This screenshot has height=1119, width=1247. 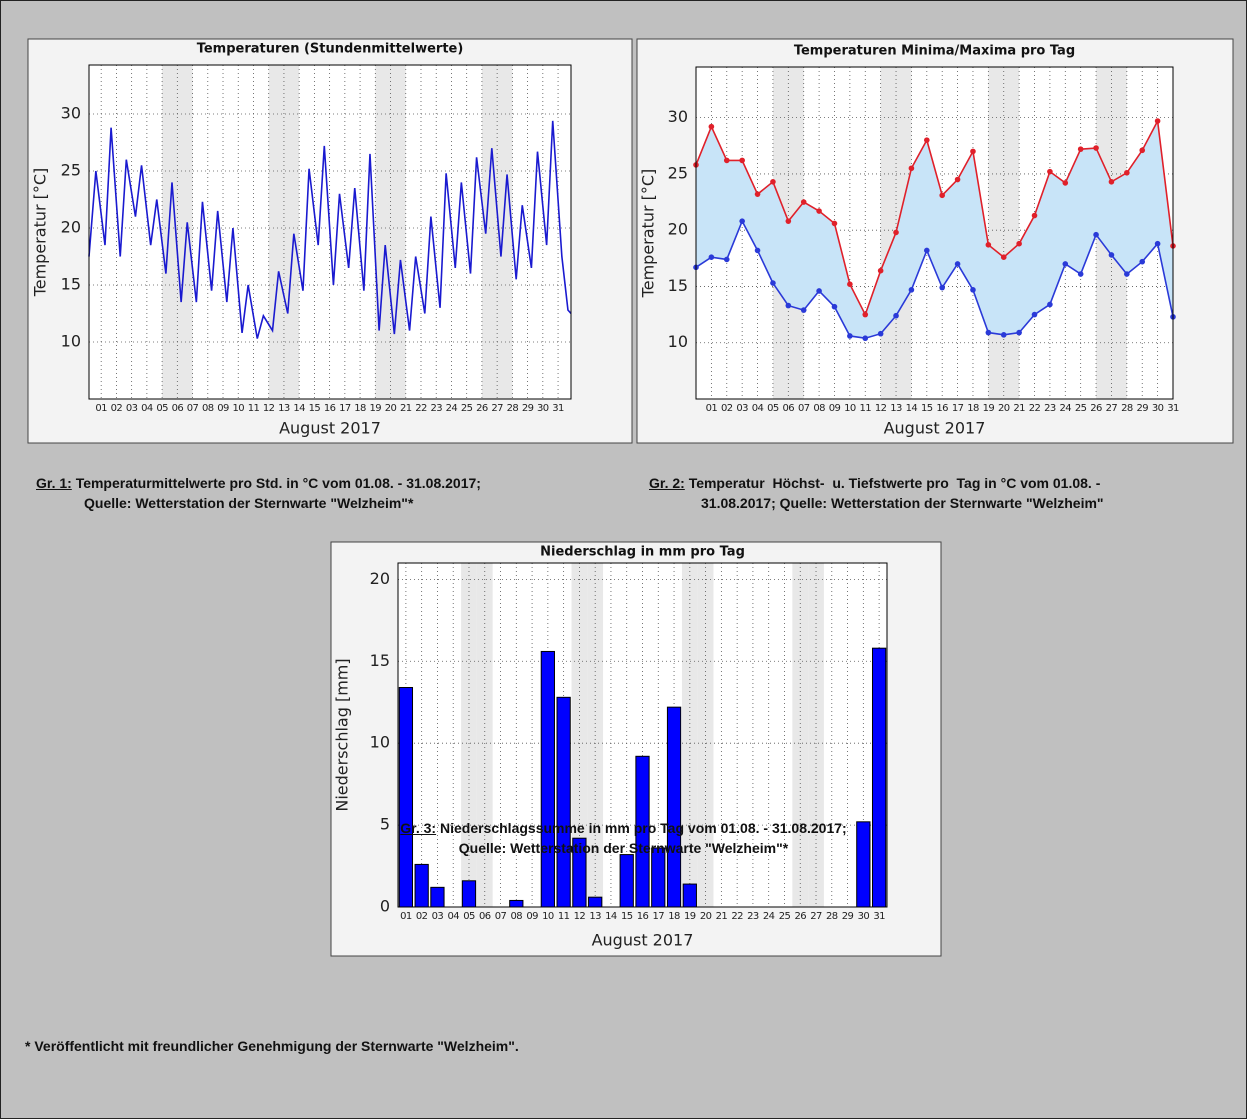 What do you see at coordinates (712, 408) in the screenshot?
I see `x-tick-label: 01` at bounding box center [712, 408].